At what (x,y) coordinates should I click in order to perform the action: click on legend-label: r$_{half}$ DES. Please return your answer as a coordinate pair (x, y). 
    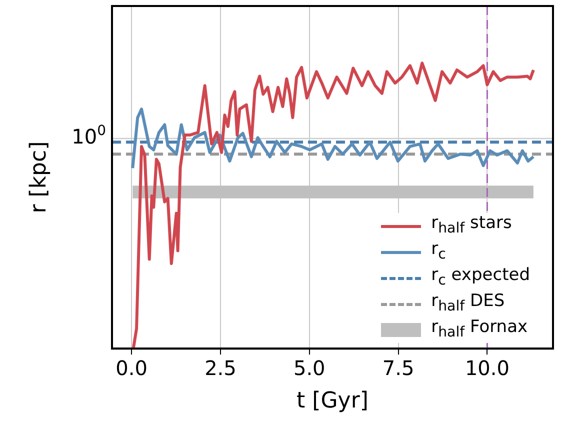
    Looking at the image, I should click on (468, 303).